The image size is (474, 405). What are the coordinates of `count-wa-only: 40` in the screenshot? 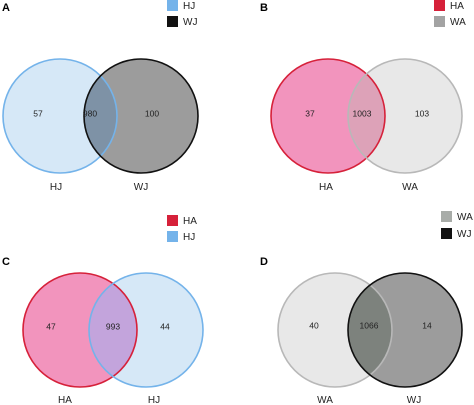 It's located at (314, 325).